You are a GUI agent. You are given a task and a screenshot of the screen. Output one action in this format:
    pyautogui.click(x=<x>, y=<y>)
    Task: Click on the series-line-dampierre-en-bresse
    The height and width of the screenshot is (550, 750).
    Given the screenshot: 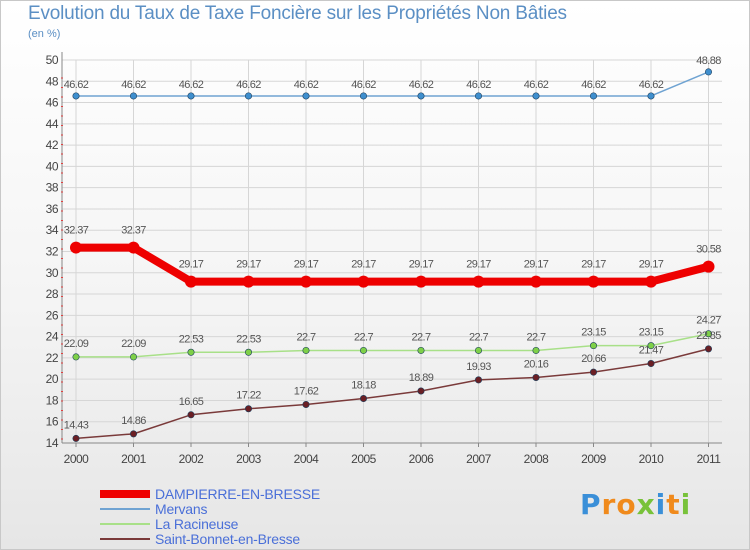 What is the action you would take?
    pyautogui.click(x=392, y=264)
    